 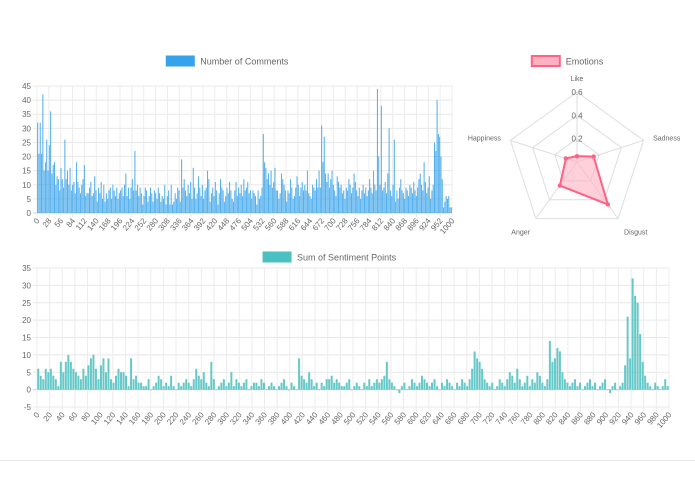 What do you see at coordinates (29, 199) in the screenshot?
I see `y-tick-label: 5` at bounding box center [29, 199].